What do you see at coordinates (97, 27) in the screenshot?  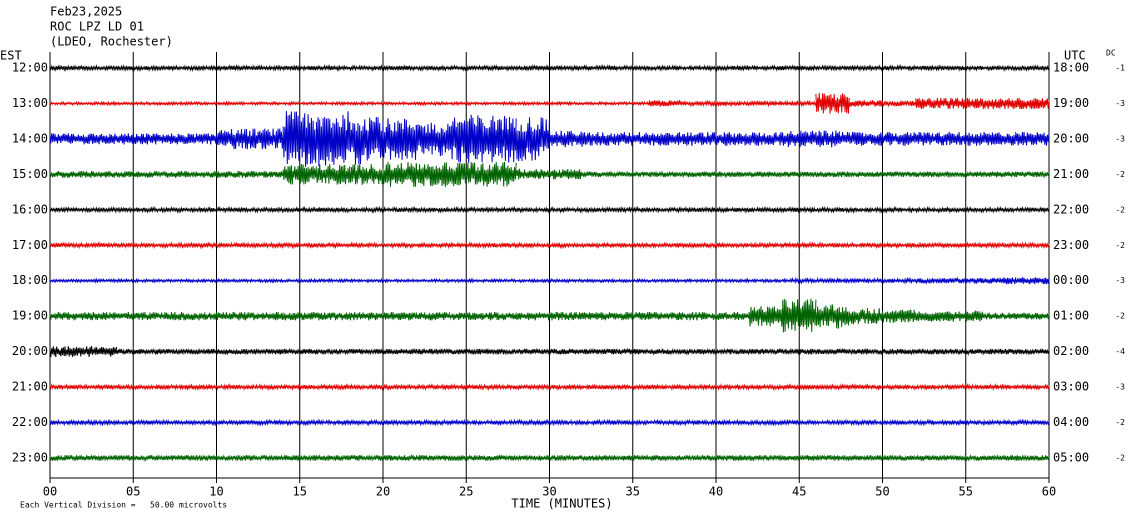 I see `station: ROC LPZ LD 01` at bounding box center [97, 27].